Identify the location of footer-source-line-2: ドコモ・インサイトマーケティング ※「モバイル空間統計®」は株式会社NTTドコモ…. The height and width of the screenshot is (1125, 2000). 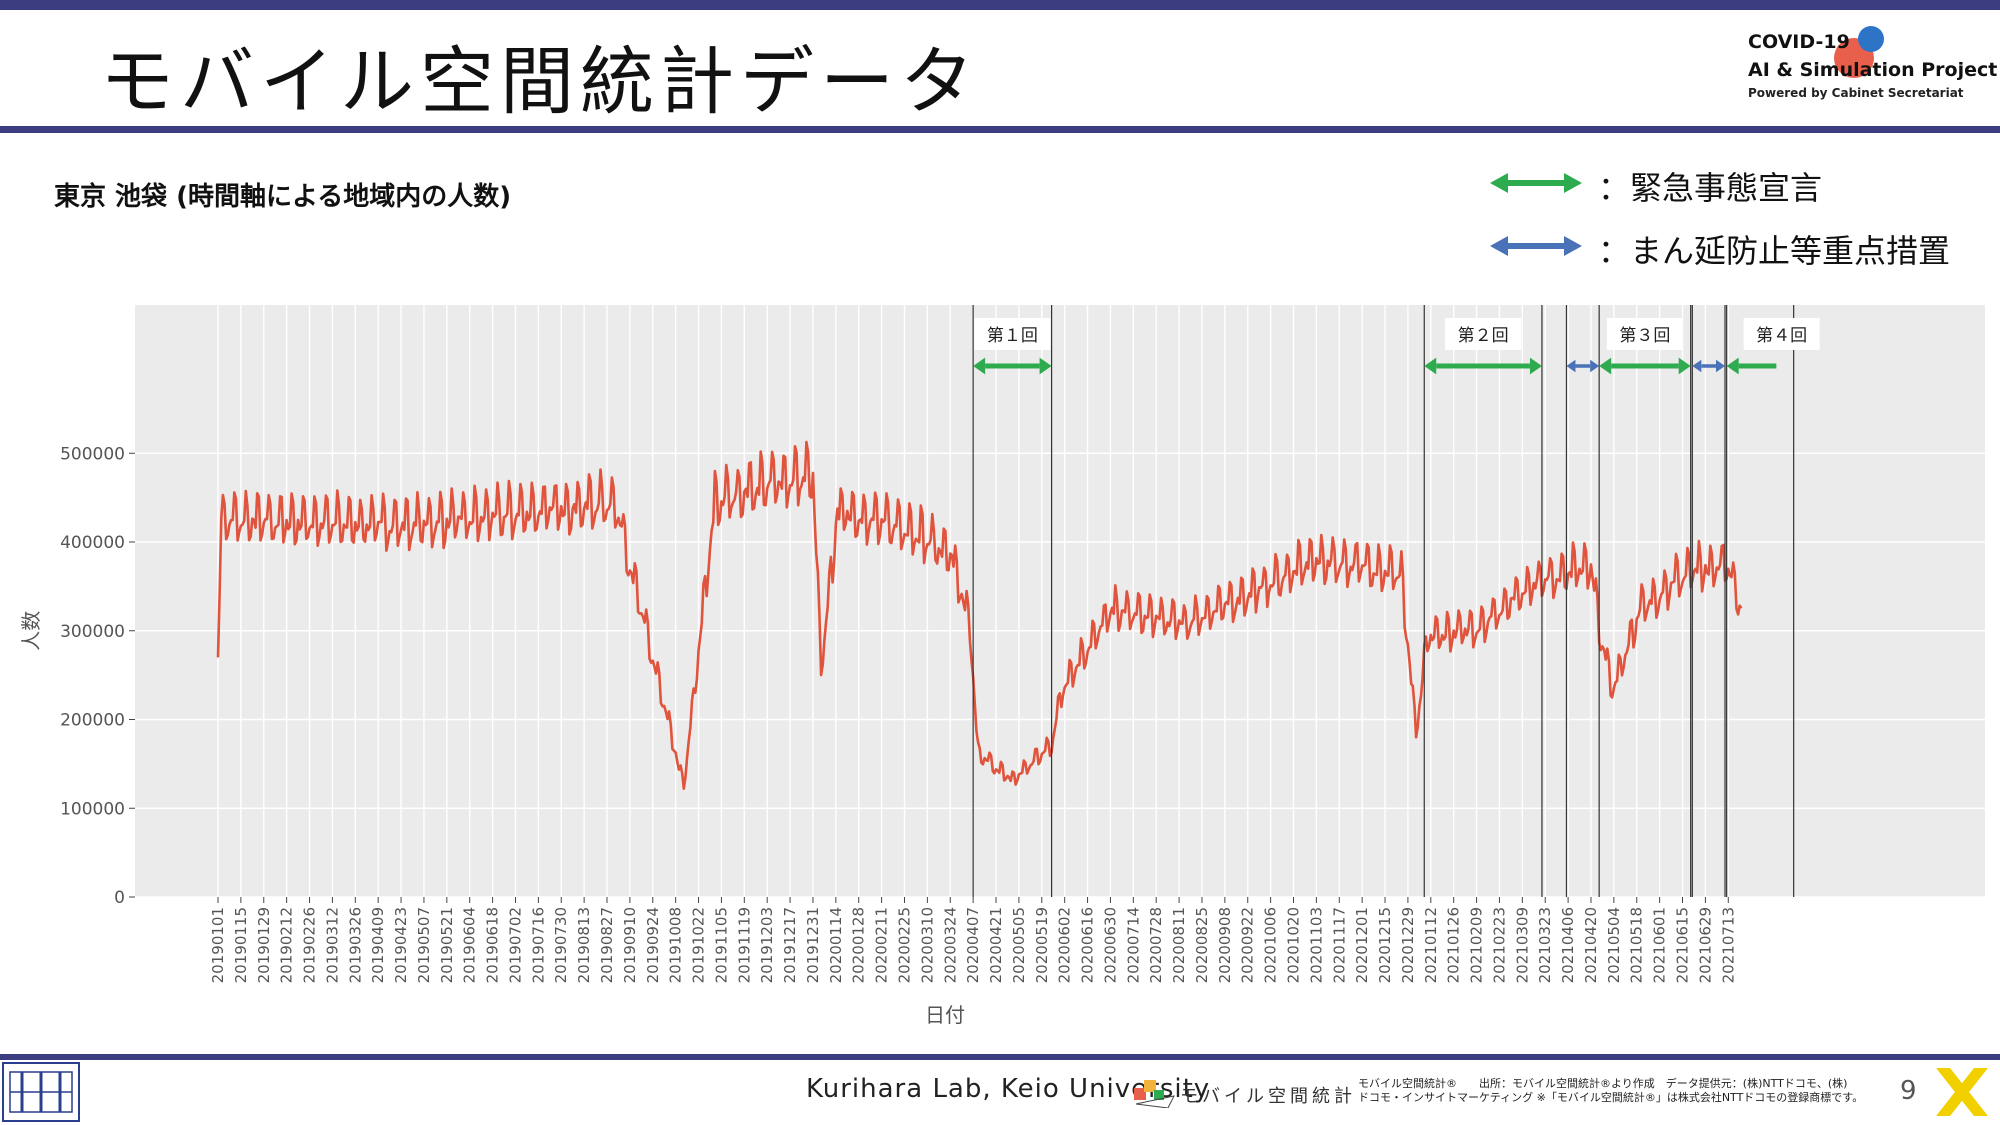
(1611, 1097).